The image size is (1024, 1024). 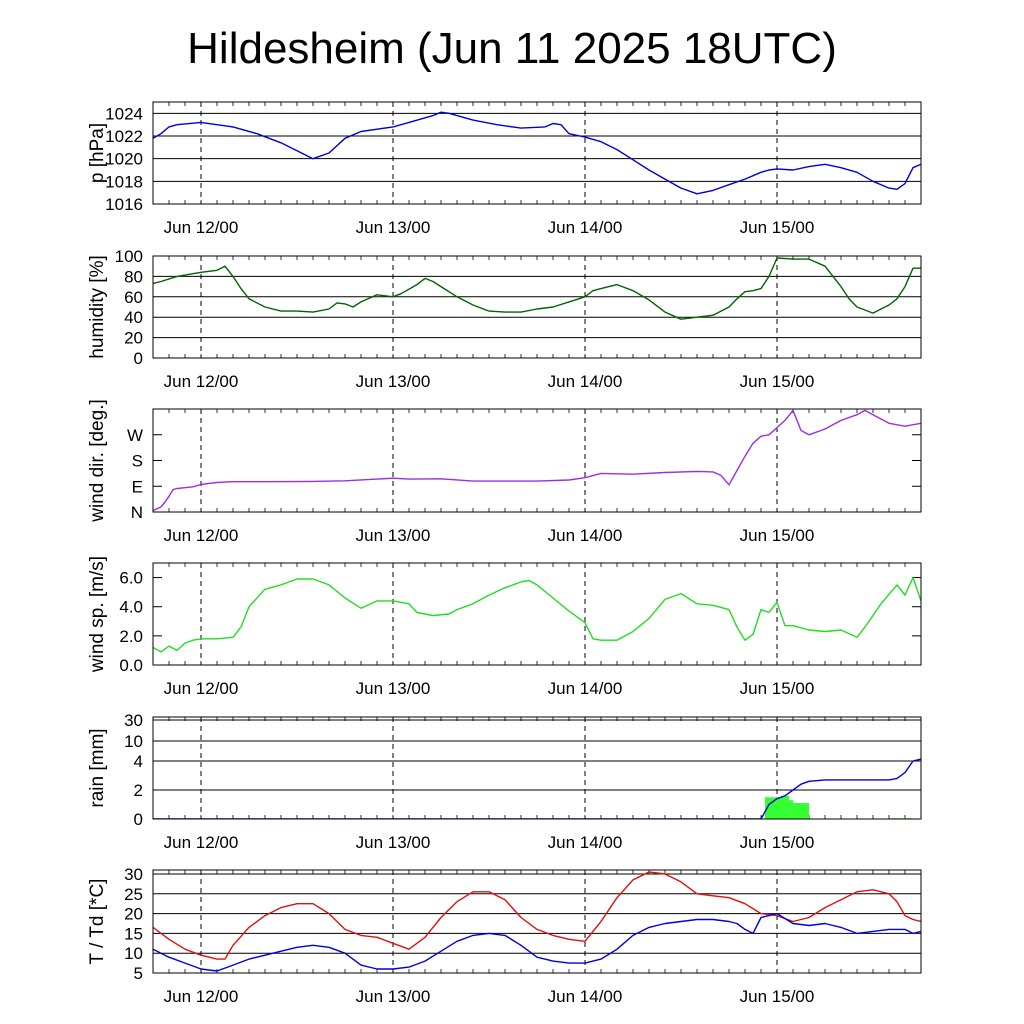 What do you see at coordinates (131, 607) in the screenshot?
I see `y-tick-label: 4.0` at bounding box center [131, 607].